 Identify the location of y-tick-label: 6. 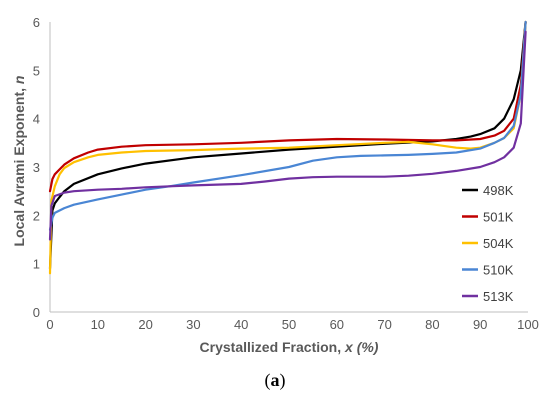
(36, 22).